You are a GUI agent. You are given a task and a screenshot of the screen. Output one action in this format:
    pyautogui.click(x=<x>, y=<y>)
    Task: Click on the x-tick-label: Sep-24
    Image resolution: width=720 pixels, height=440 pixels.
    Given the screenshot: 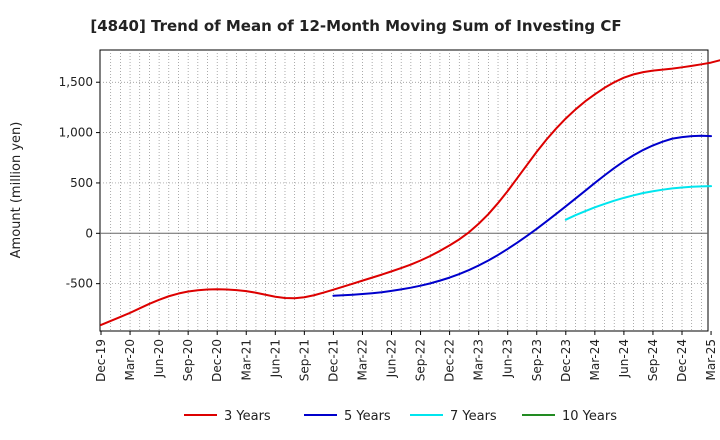 What is the action you would take?
    pyautogui.click(x=653, y=360)
    